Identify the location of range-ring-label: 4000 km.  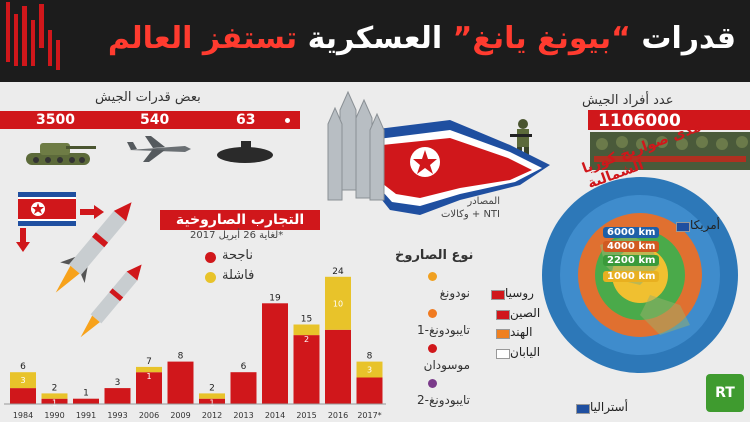
(631, 246).